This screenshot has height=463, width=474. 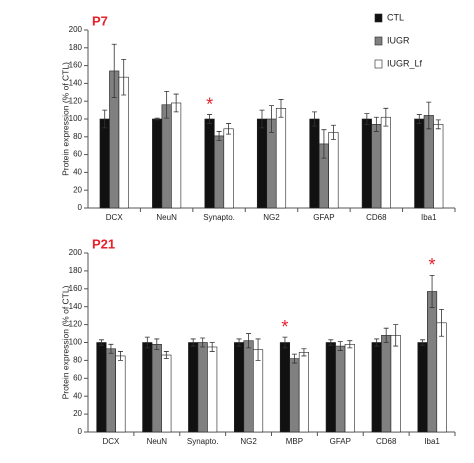 I want to click on x-tick-label: GFAP, so click(x=323, y=217).